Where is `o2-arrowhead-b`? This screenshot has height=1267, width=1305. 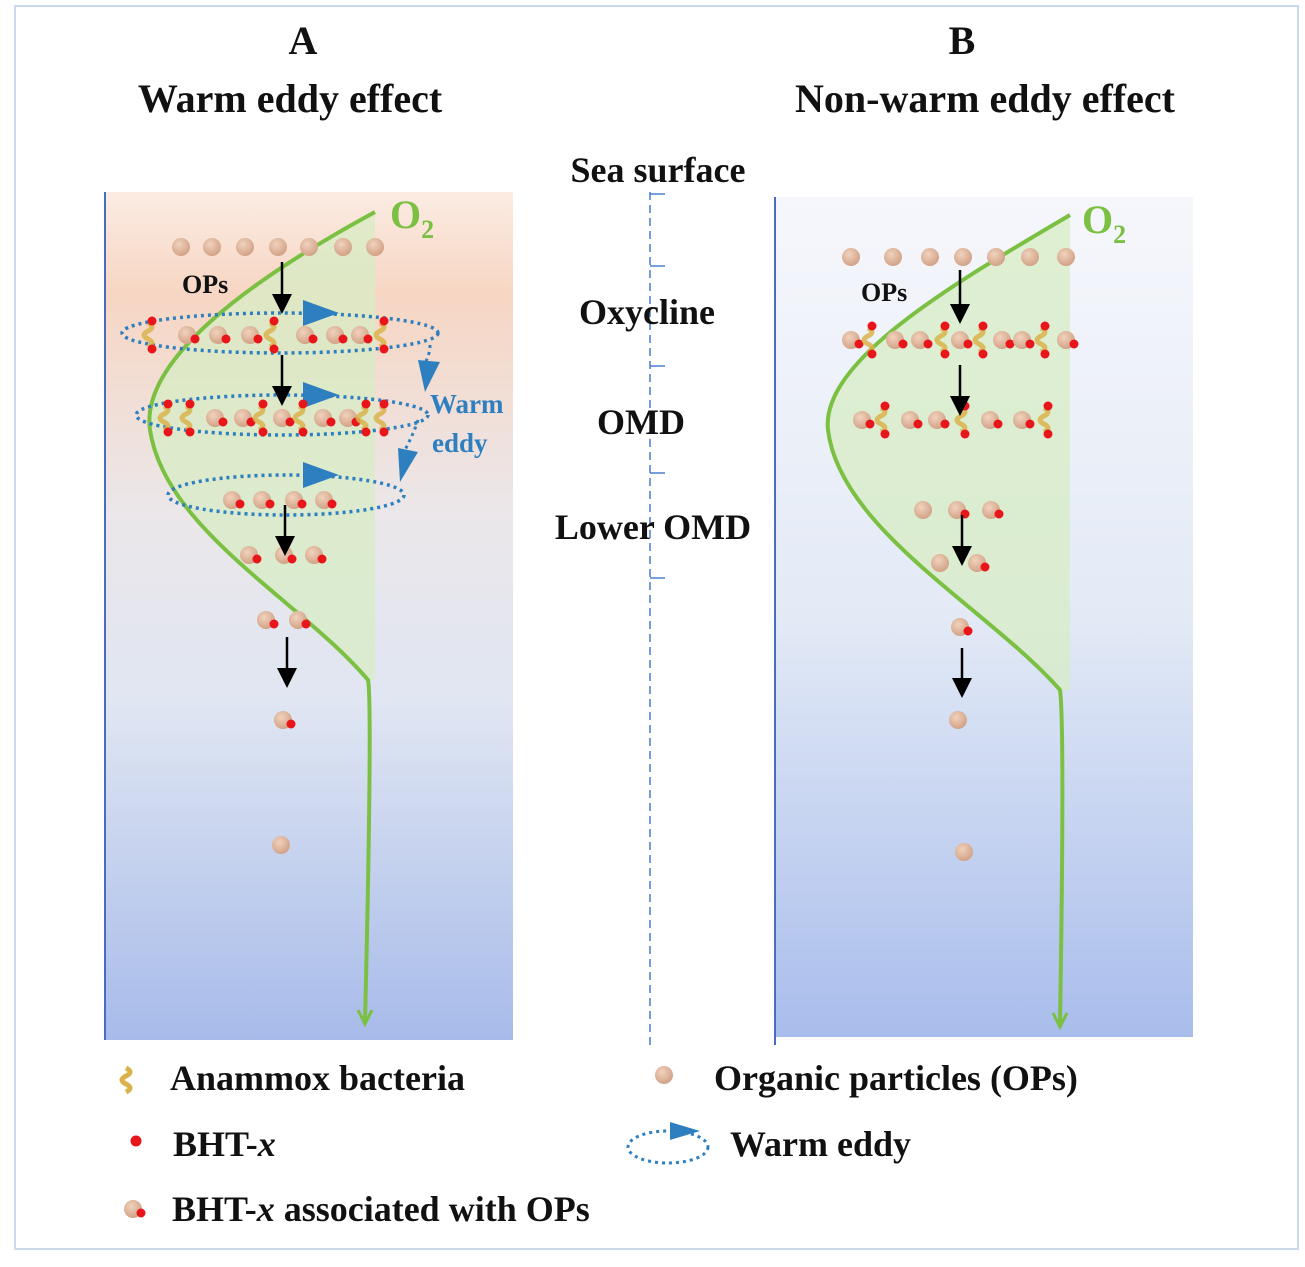 o2-arrowhead-b is located at coordinates (1060, 1021).